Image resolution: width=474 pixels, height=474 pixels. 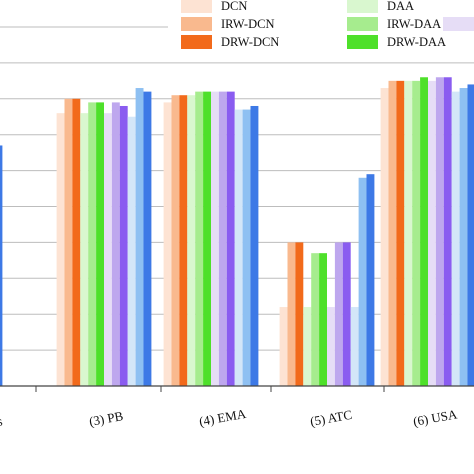 I want to click on axes, so click(x=237, y=388).